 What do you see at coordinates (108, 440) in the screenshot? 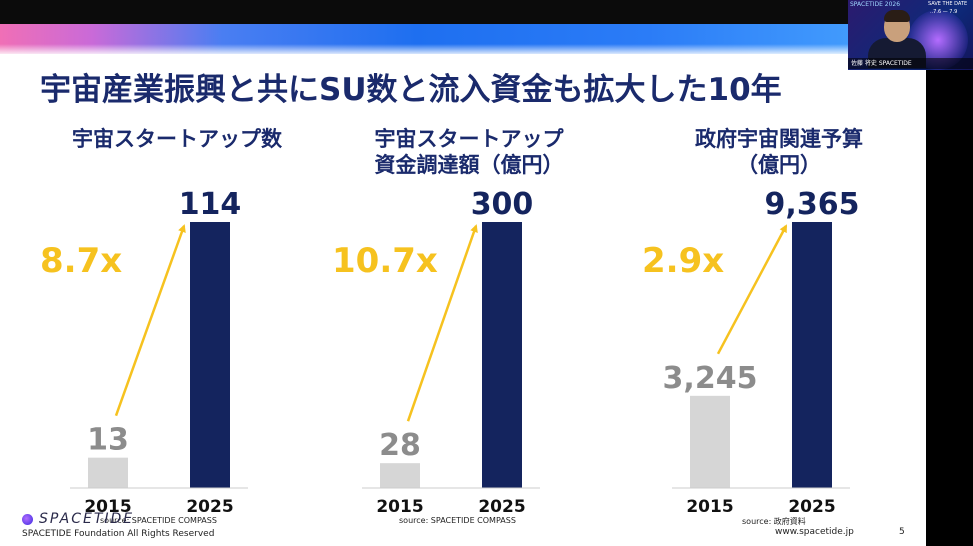
I see `value-label-2015: 13` at bounding box center [108, 440].